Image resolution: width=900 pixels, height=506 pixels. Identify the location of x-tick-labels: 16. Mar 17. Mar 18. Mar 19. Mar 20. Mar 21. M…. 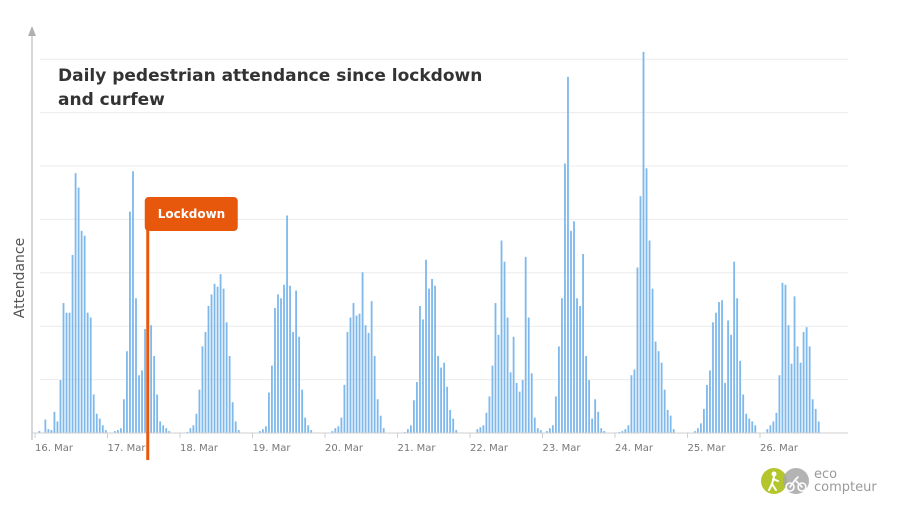
(416, 443).